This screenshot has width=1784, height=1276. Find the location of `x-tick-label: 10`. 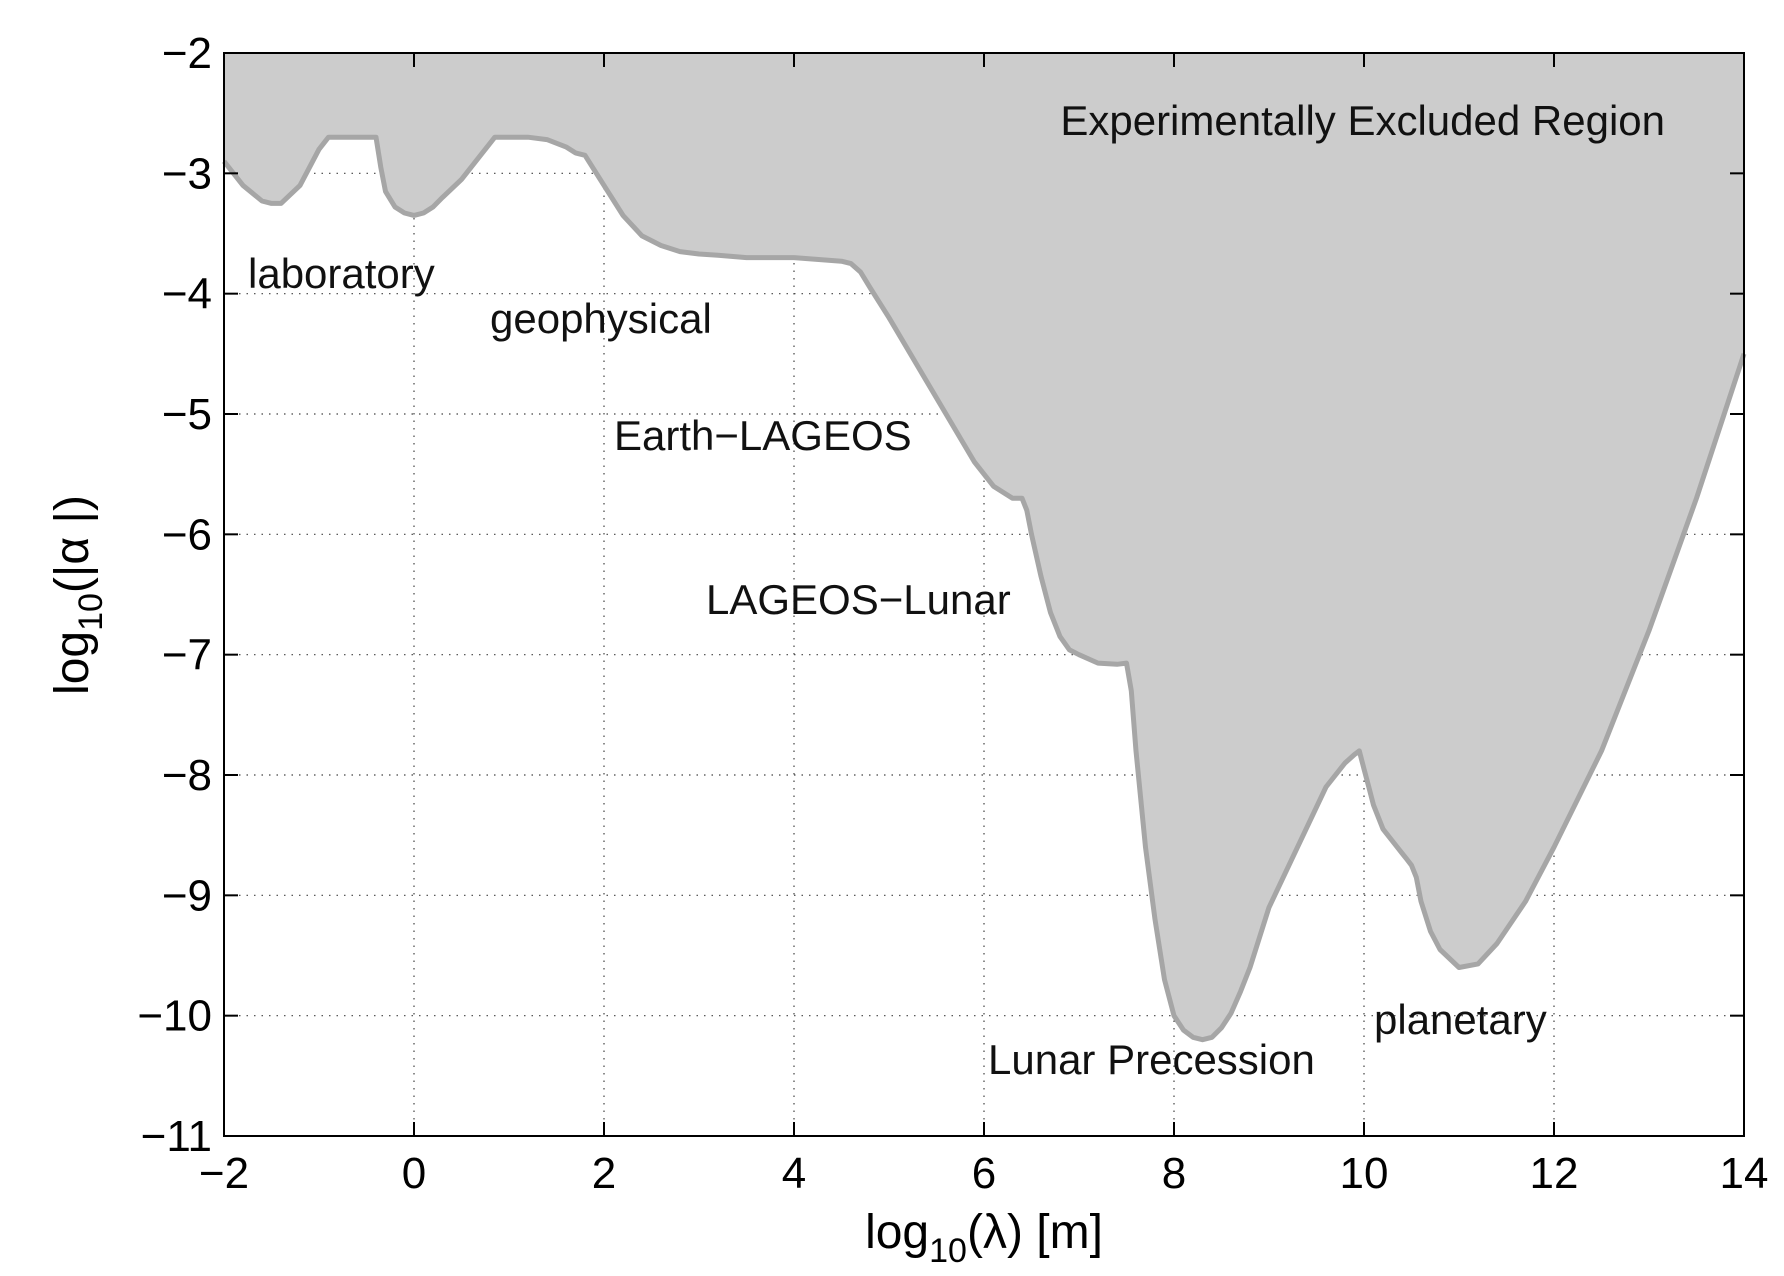

x-tick-label: 10 is located at coordinates (1364, 1173).